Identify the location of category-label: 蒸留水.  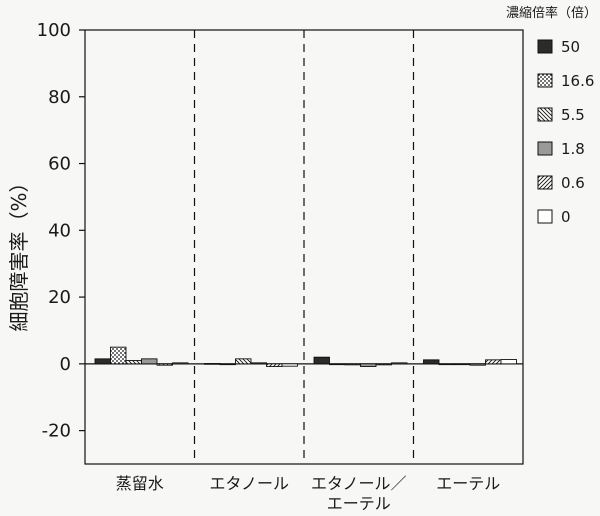
(140, 483).